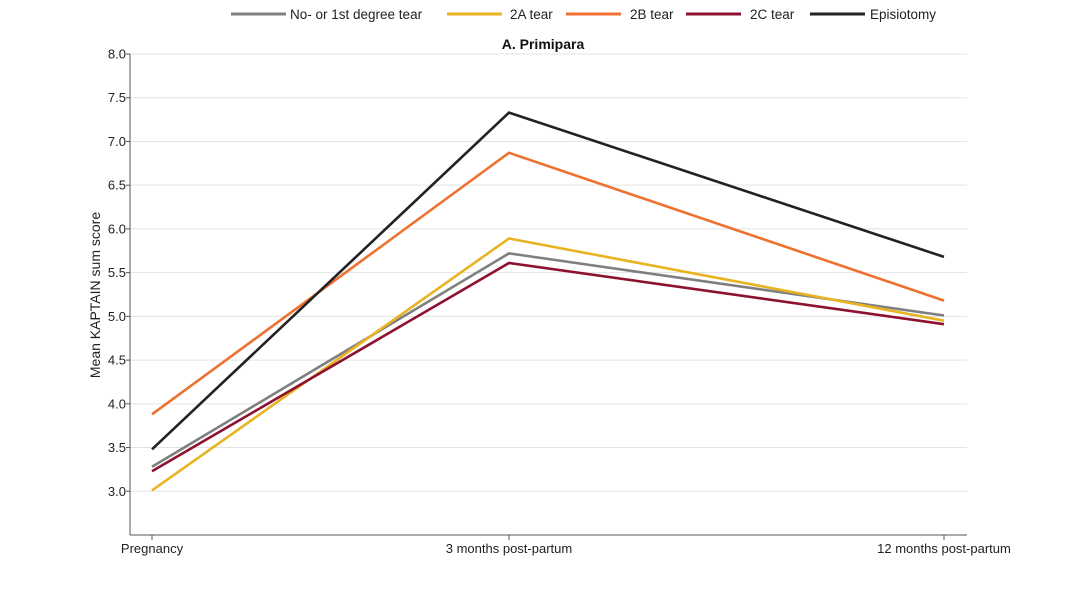 The width and height of the screenshot is (1080, 590). I want to click on y-tick-label: 4.0, so click(117, 403).